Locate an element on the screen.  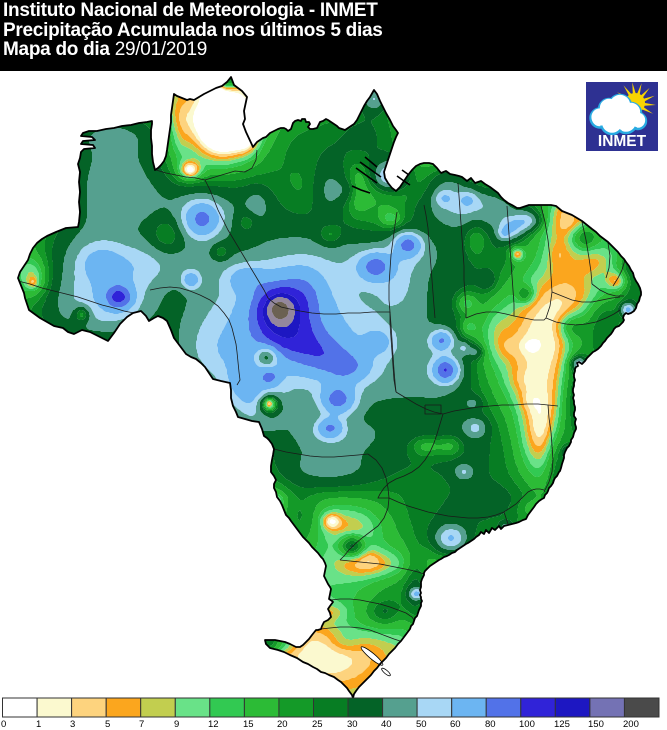
svg-text: 7 is located at coordinates (141, 724).